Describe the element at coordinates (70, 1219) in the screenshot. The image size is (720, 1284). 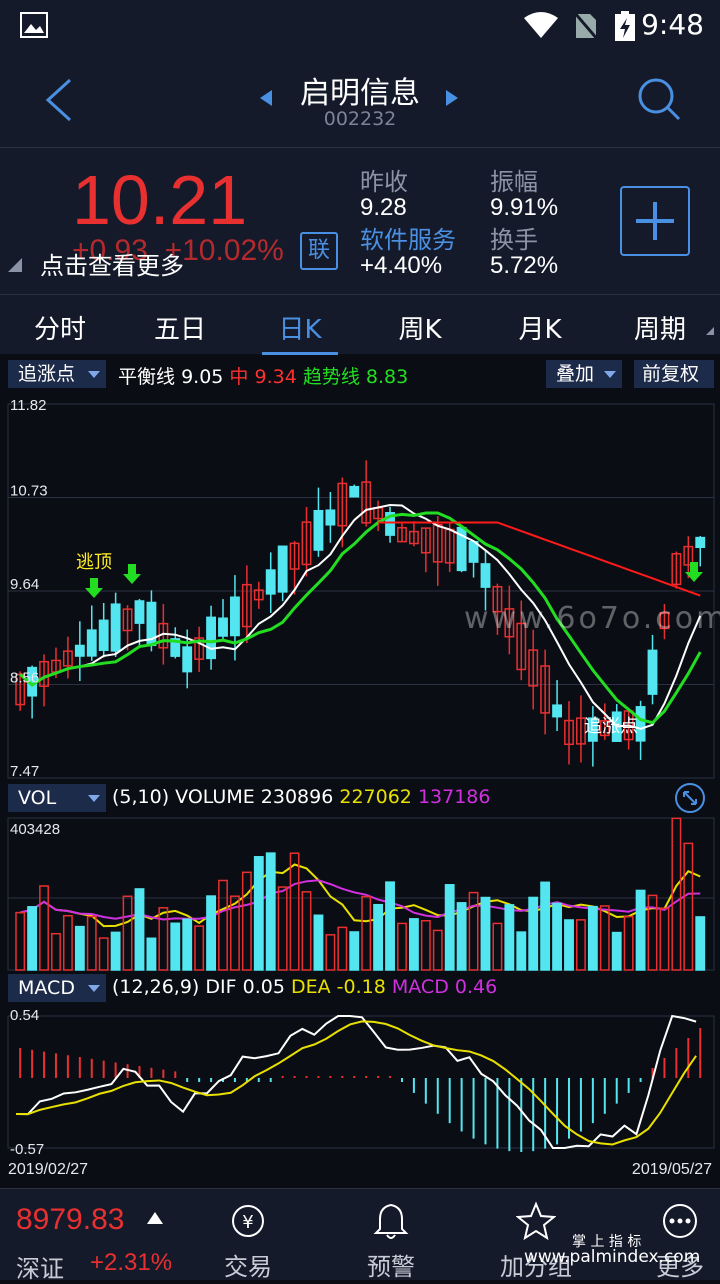
I see `index-value: 8979.83` at that location.